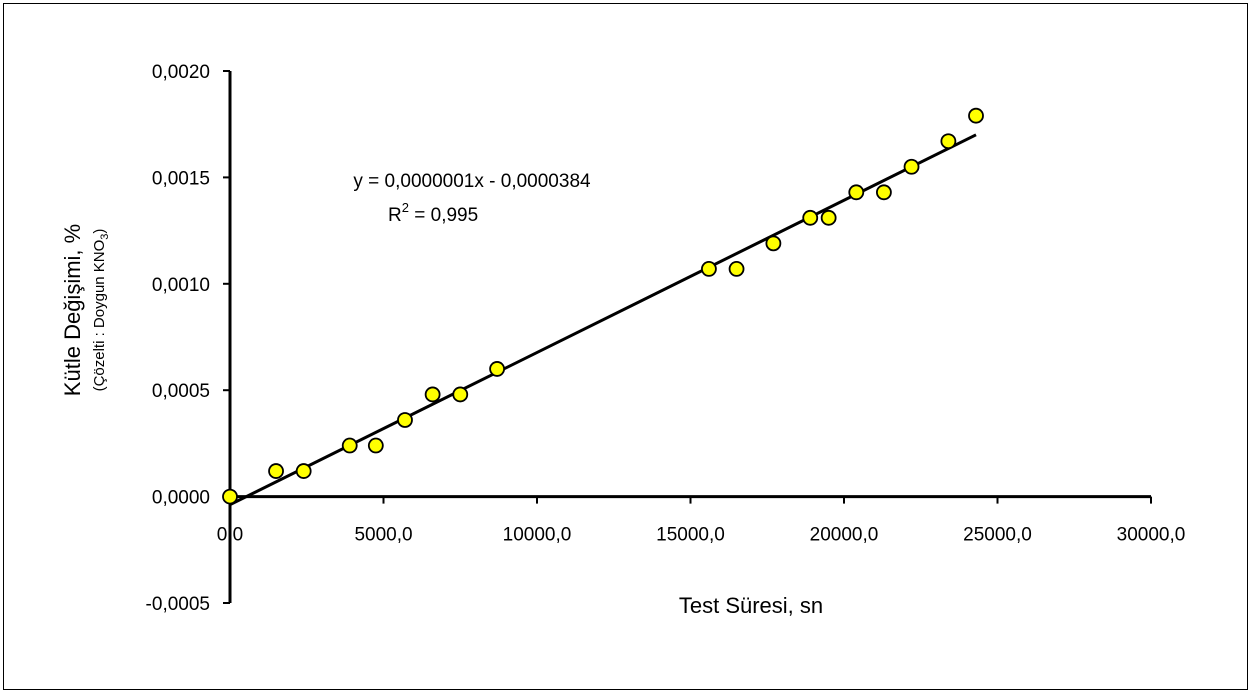 Image resolution: width=1253 pixels, height=695 pixels. Describe the element at coordinates (99, 316) in the screenshot. I see `y-axis-subtitle-prefix: (Çözelti : Doygun KNO` at that location.